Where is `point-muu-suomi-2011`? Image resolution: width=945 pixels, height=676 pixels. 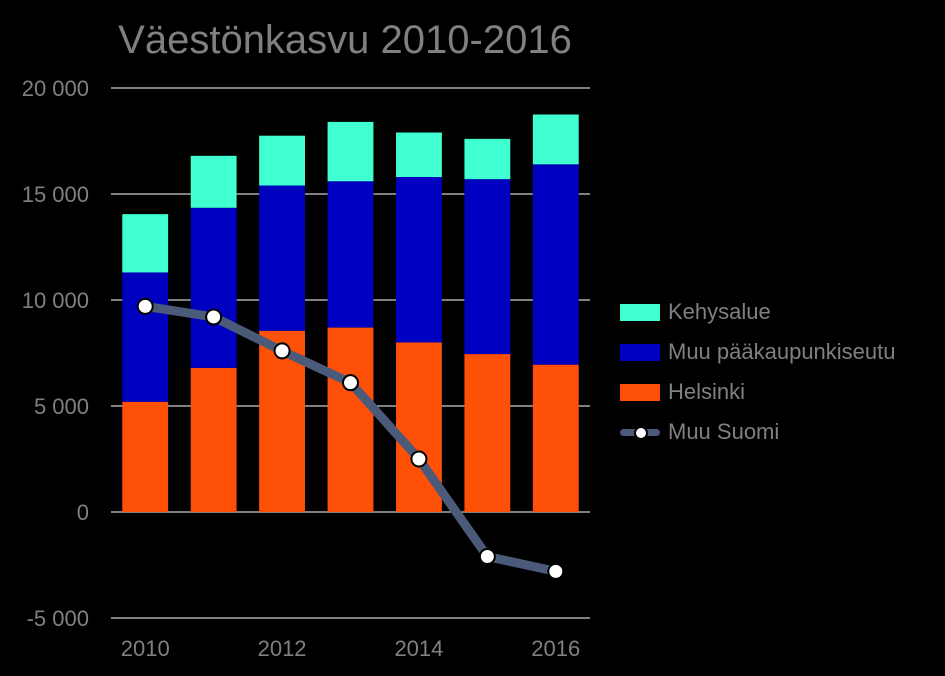 point-muu-suomi-2011 is located at coordinates (214, 317).